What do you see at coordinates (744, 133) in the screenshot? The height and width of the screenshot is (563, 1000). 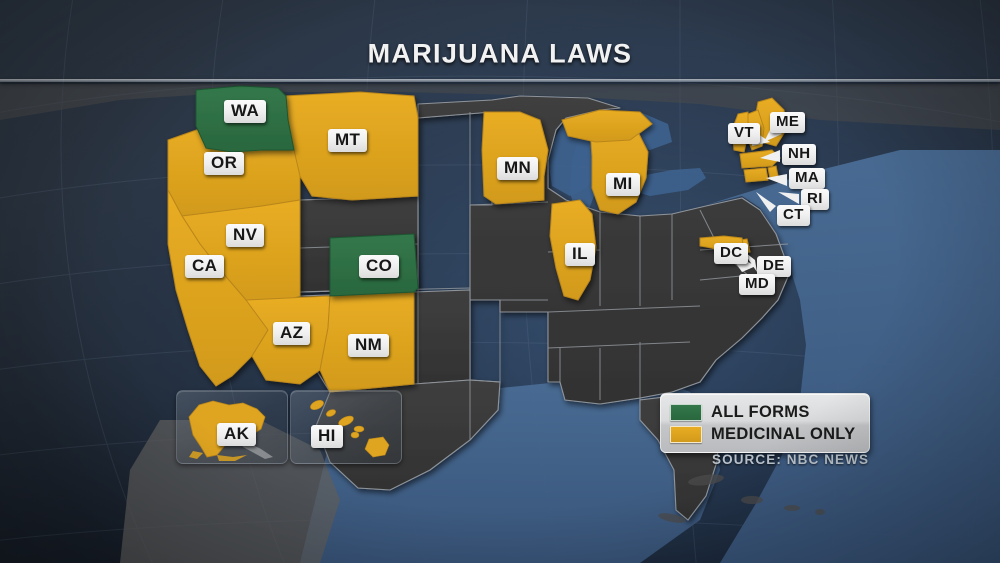 I see `label-VT: VT` at bounding box center [744, 133].